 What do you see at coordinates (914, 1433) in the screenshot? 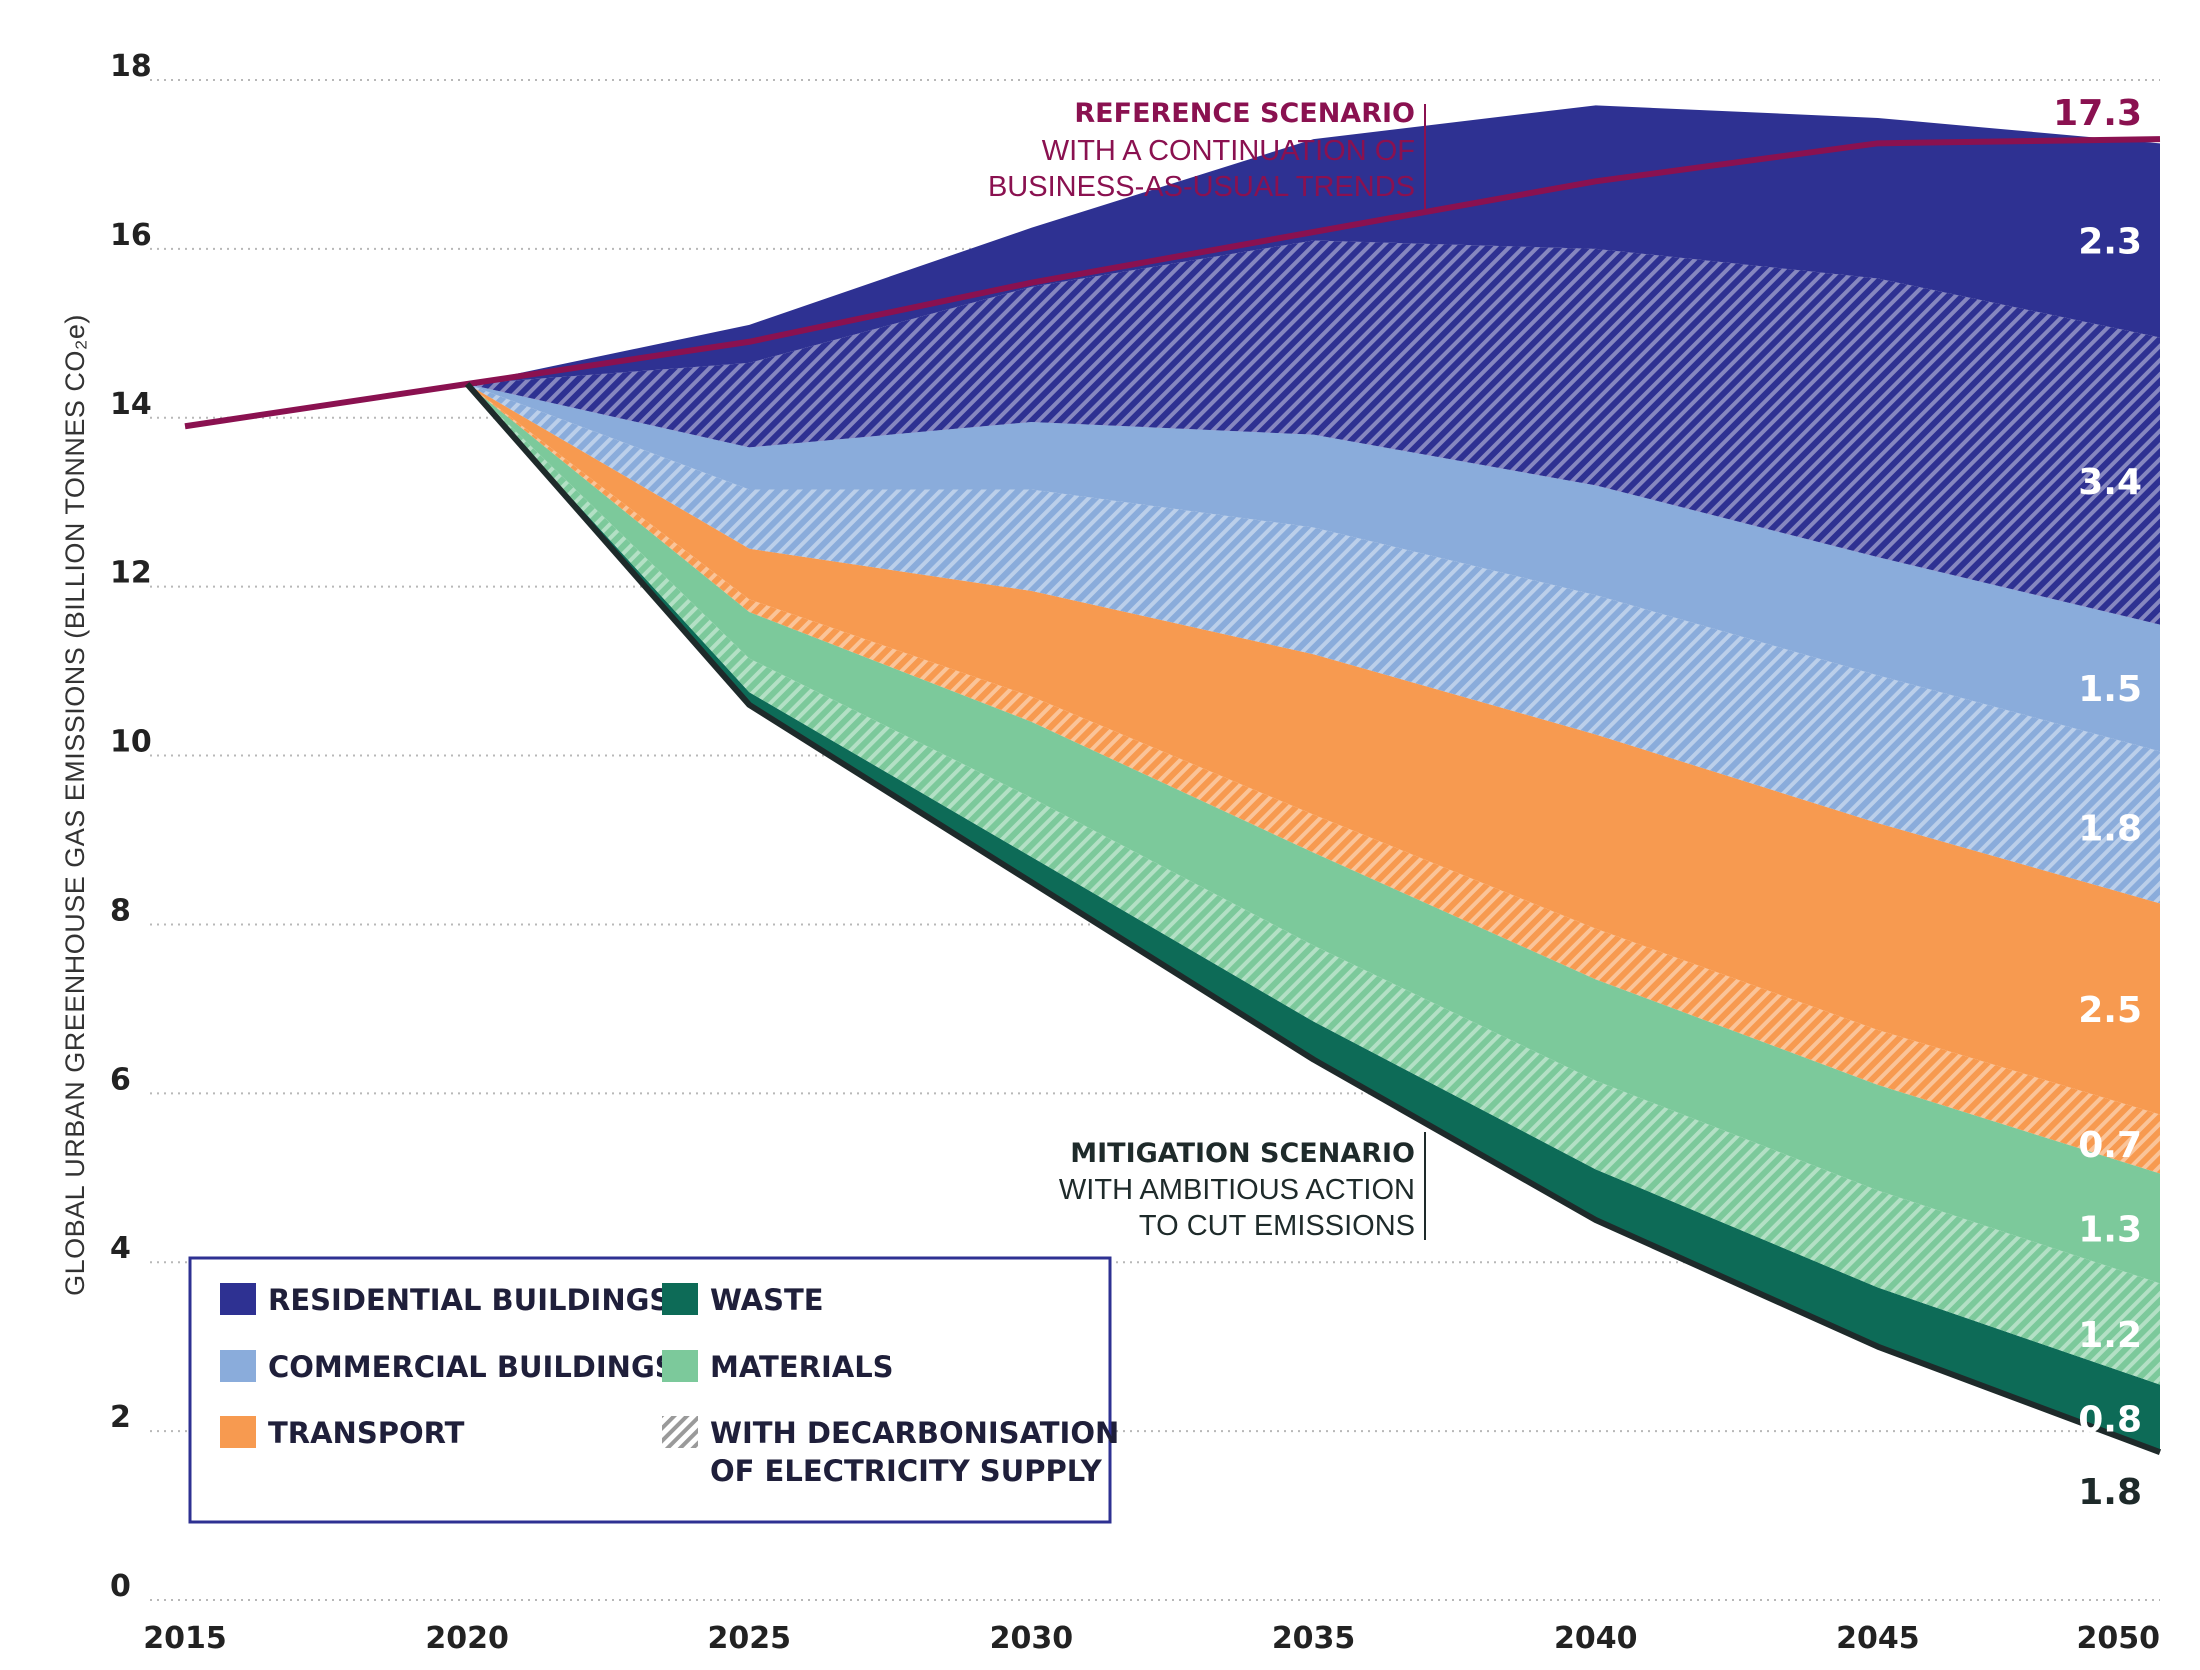
I see `legend-label-decarbonisation-line1: WITH DECARBONISATION` at bounding box center [914, 1433].